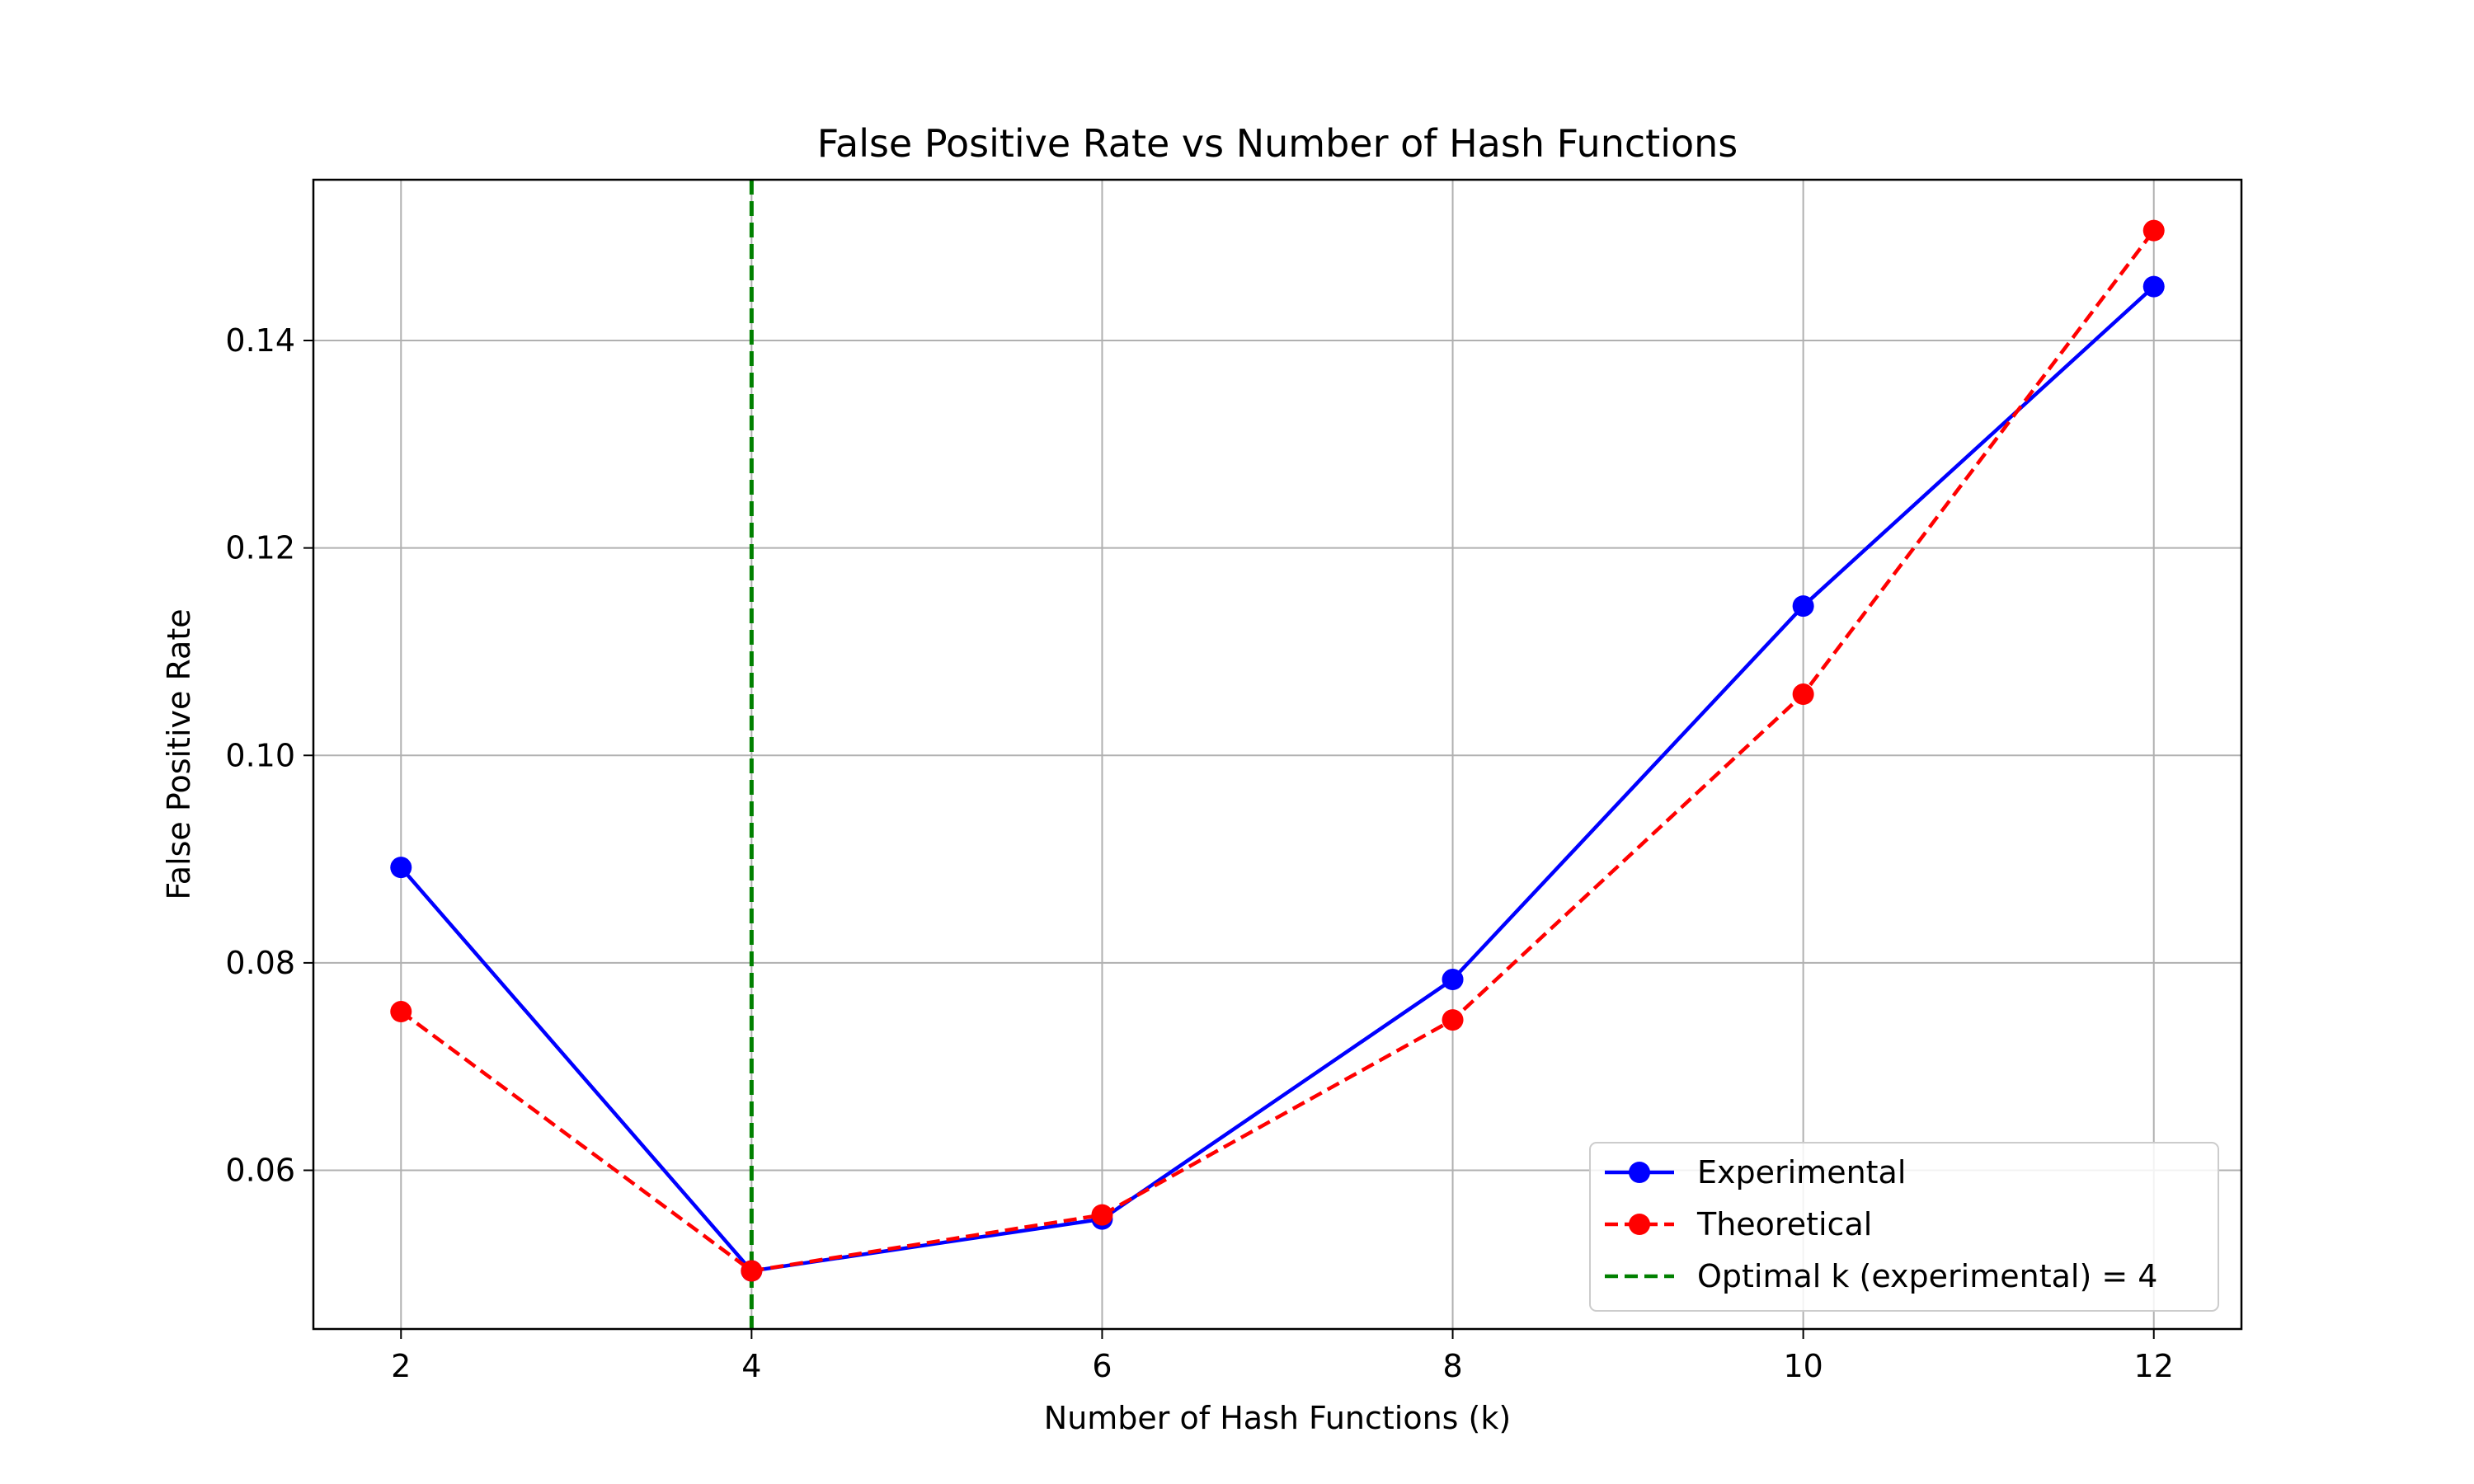 This screenshot has width=2474, height=1484. I want to click on legend-label: Optimal k (experimental) = 4, so click(1927, 1276).